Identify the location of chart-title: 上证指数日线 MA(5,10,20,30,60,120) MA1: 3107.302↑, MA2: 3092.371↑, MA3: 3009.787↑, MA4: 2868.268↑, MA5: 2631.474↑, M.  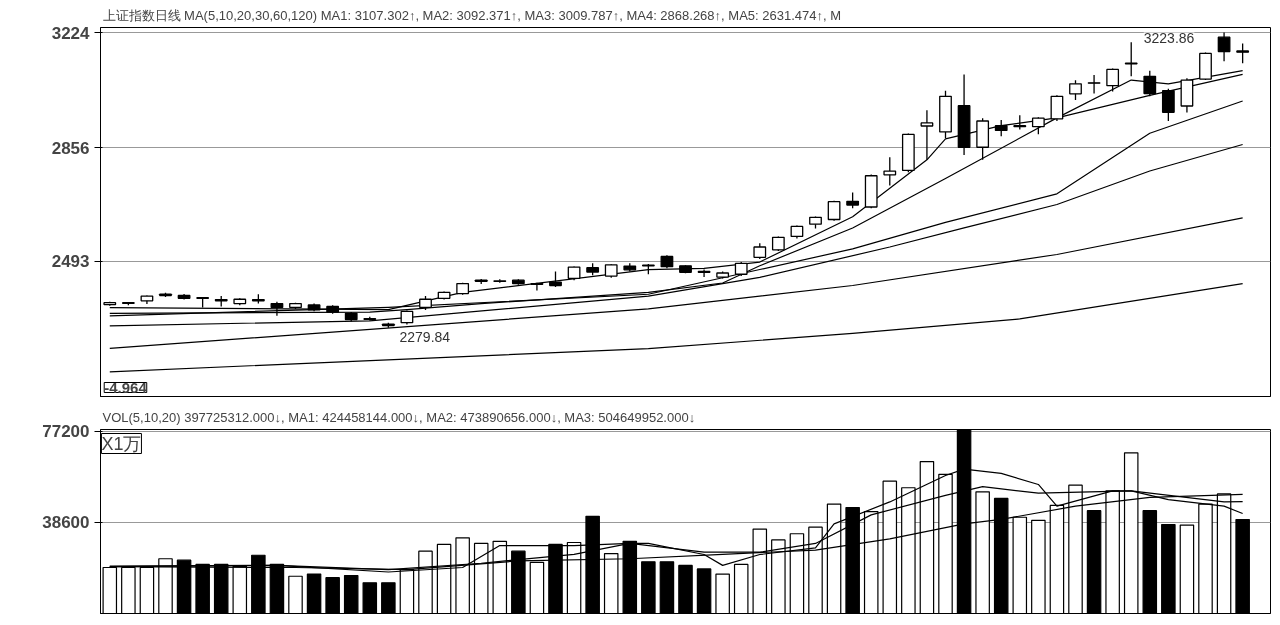
(472, 15).